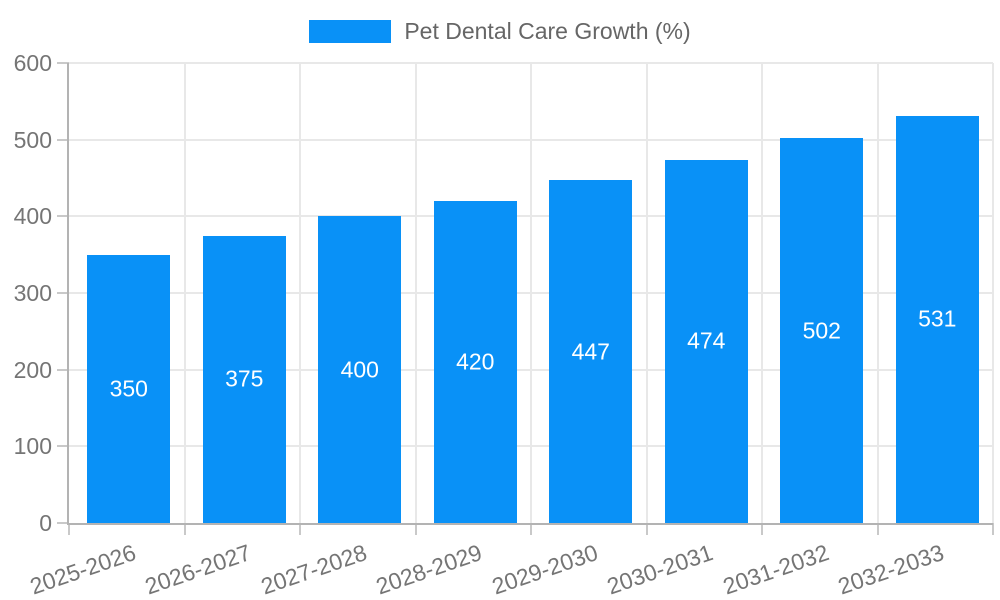  I want to click on bar: 375, so click(244, 379).